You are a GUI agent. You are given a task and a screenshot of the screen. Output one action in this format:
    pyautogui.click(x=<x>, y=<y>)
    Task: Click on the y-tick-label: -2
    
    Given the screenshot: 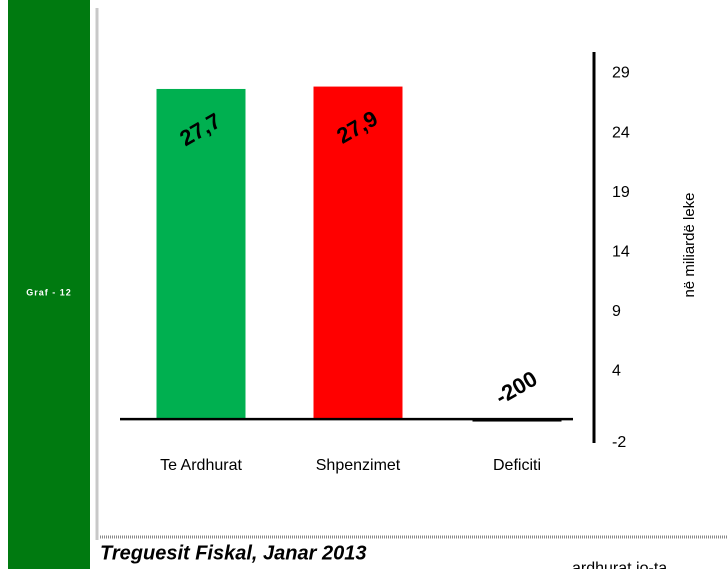 What is the action you would take?
    pyautogui.click(x=619, y=442)
    